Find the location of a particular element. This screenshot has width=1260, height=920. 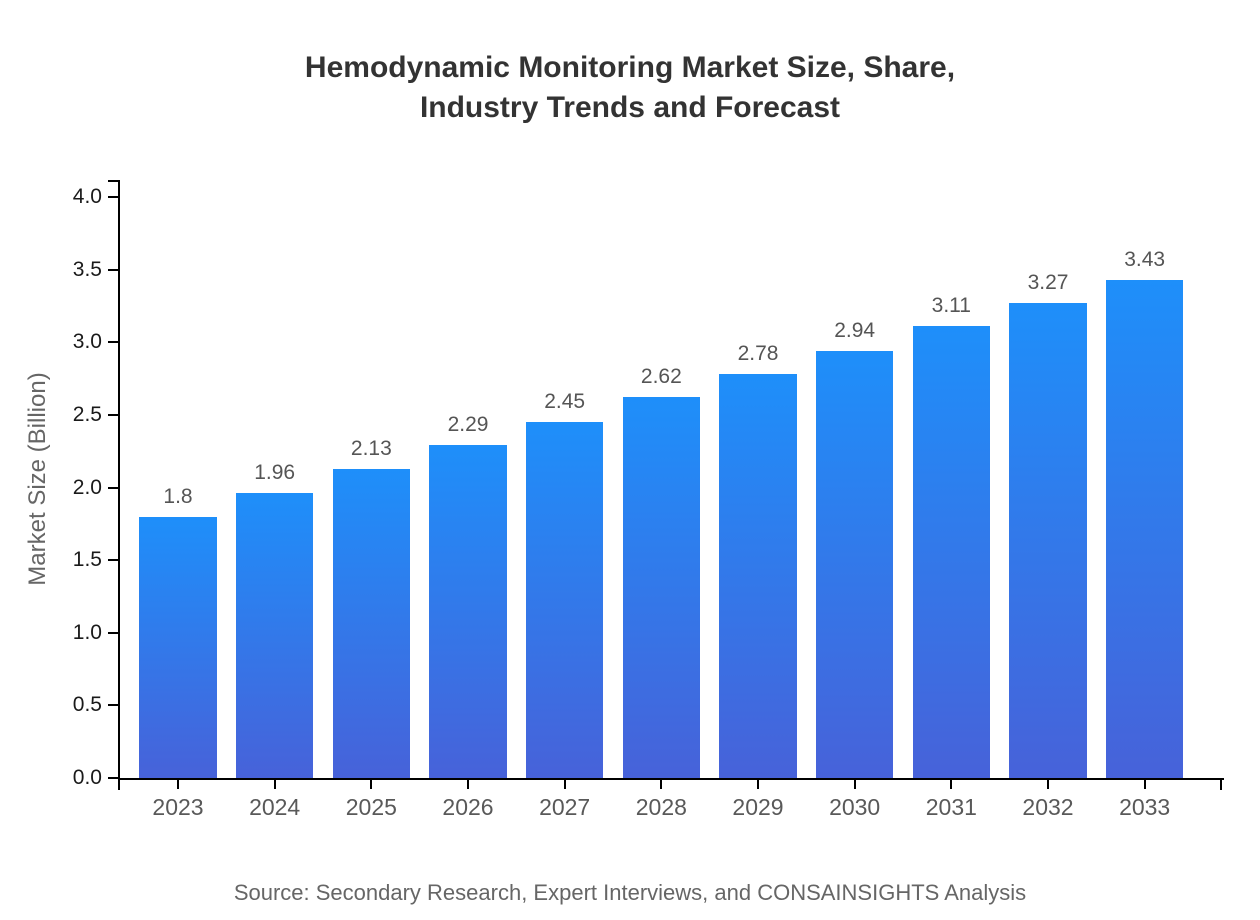

bar-2028 is located at coordinates (661, 587).